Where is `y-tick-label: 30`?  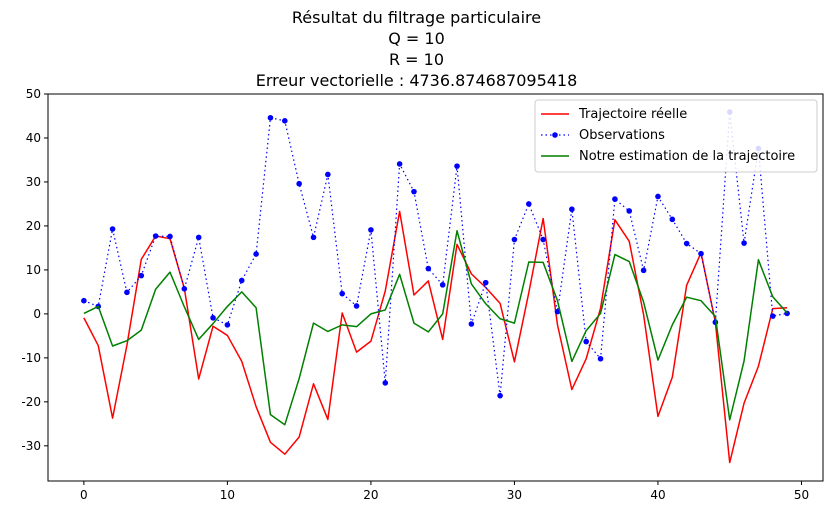
y-tick-label: 30 is located at coordinates (33, 182).